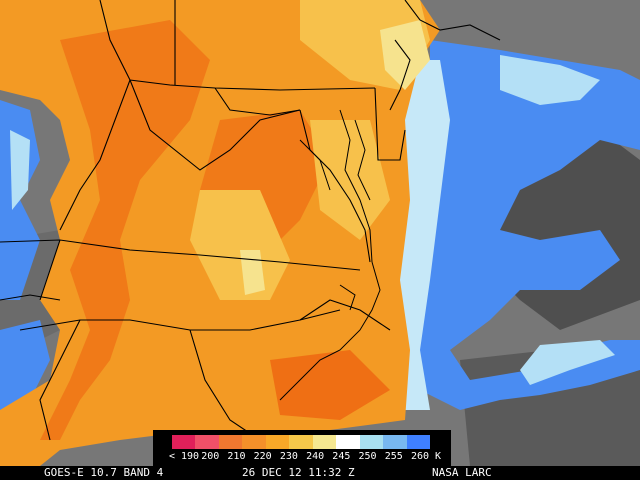  Describe the element at coordinates (367, 456) in the screenshot. I see `legend-tick-label: 250` at that location.